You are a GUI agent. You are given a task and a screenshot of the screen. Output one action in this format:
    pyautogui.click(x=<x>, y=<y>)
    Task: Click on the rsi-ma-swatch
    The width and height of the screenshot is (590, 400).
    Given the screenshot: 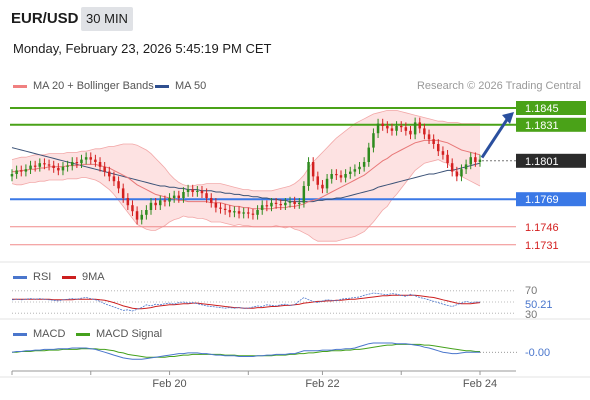 What is the action you would take?
    pyautogui.click(x=69, y=277)
    